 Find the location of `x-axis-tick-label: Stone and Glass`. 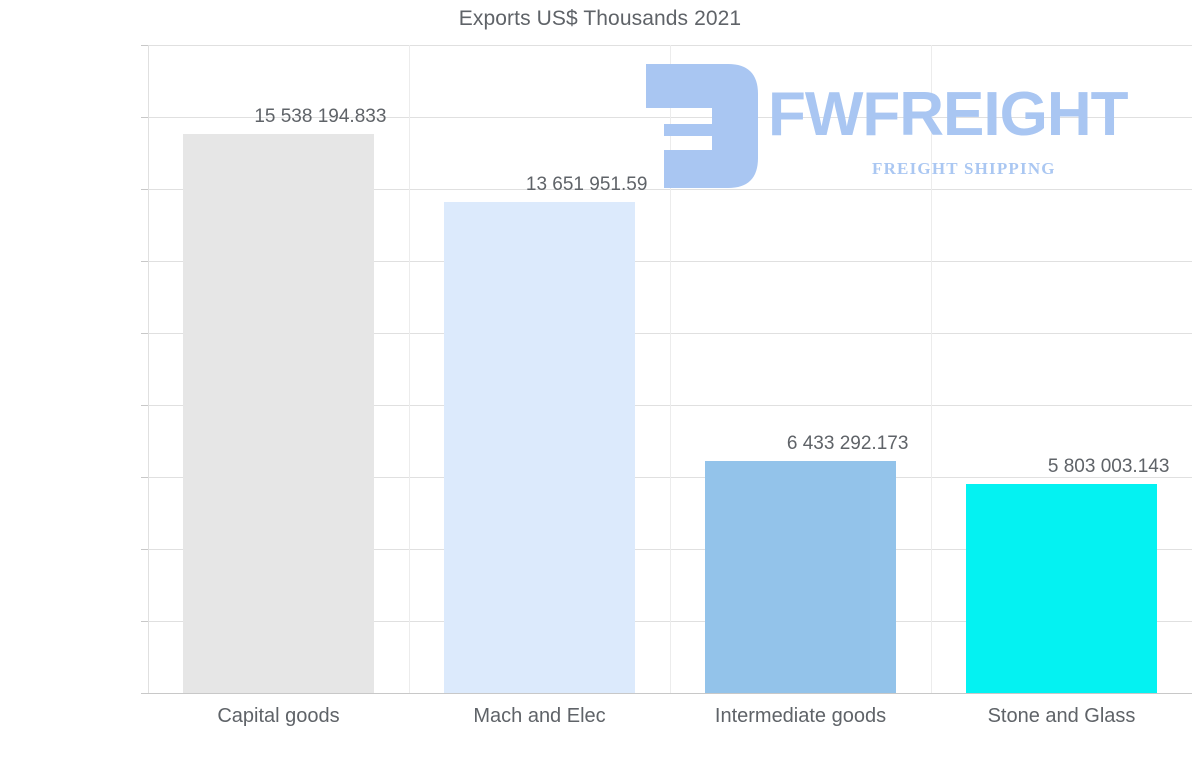

x-axis-tick-label: Stone and Glass is located at coordinates (1061, 716).